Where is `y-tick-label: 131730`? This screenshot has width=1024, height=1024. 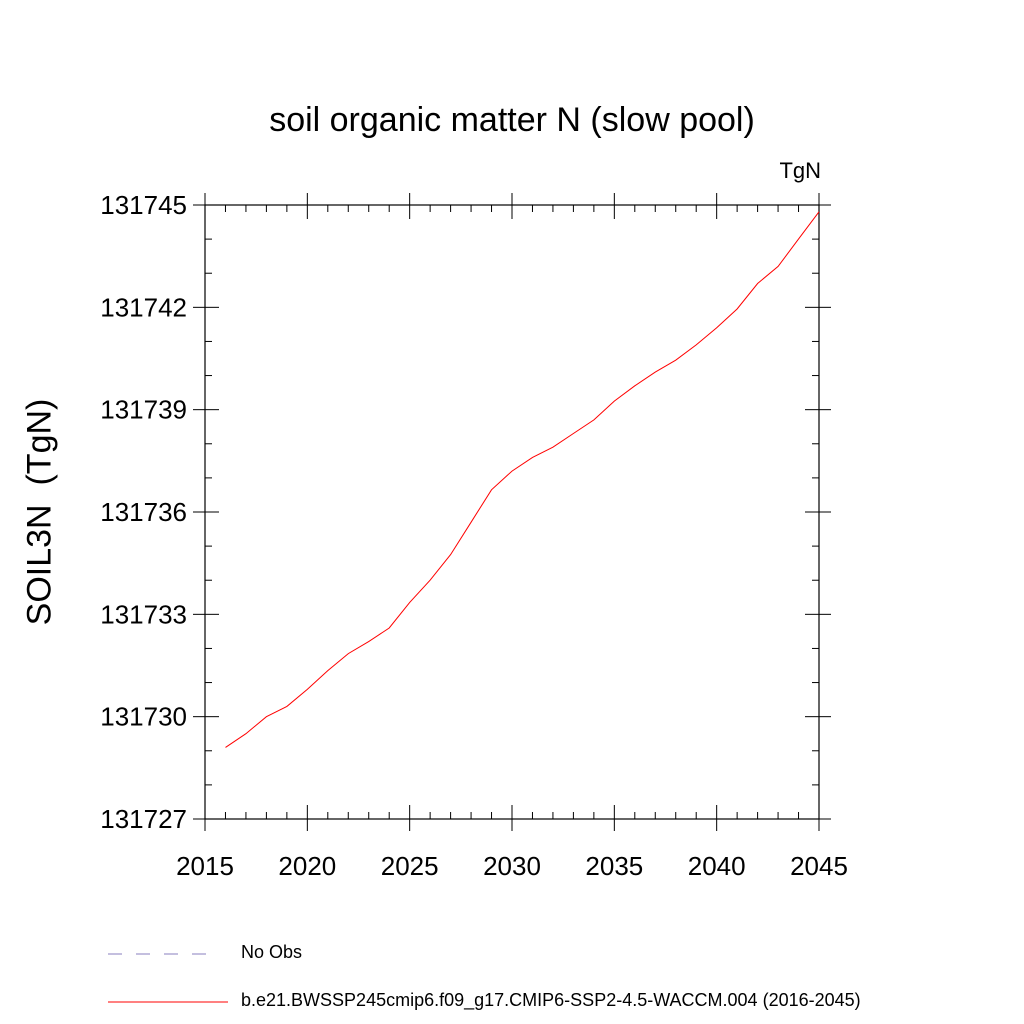
y-tick-label: 131730 is located at coordinates (143, 717).